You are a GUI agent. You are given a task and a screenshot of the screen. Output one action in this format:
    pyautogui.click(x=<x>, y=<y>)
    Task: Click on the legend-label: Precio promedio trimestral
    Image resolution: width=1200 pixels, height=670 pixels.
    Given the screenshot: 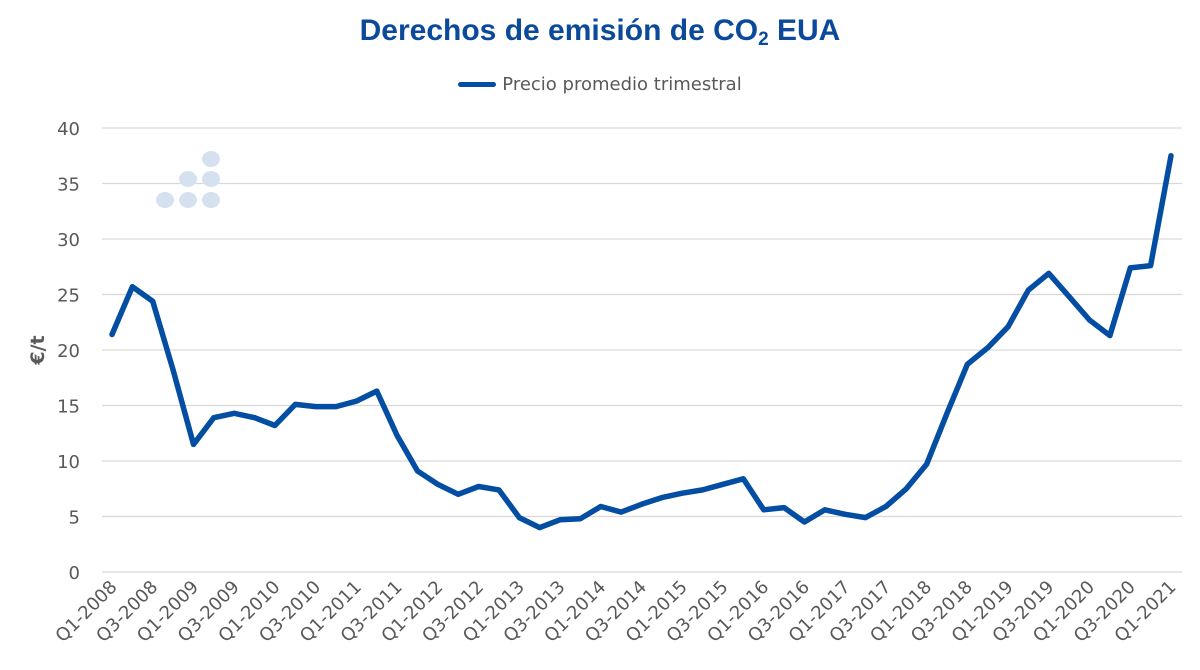 What is the action you would take?
    pyautogui.click(x=622, y=84)
    